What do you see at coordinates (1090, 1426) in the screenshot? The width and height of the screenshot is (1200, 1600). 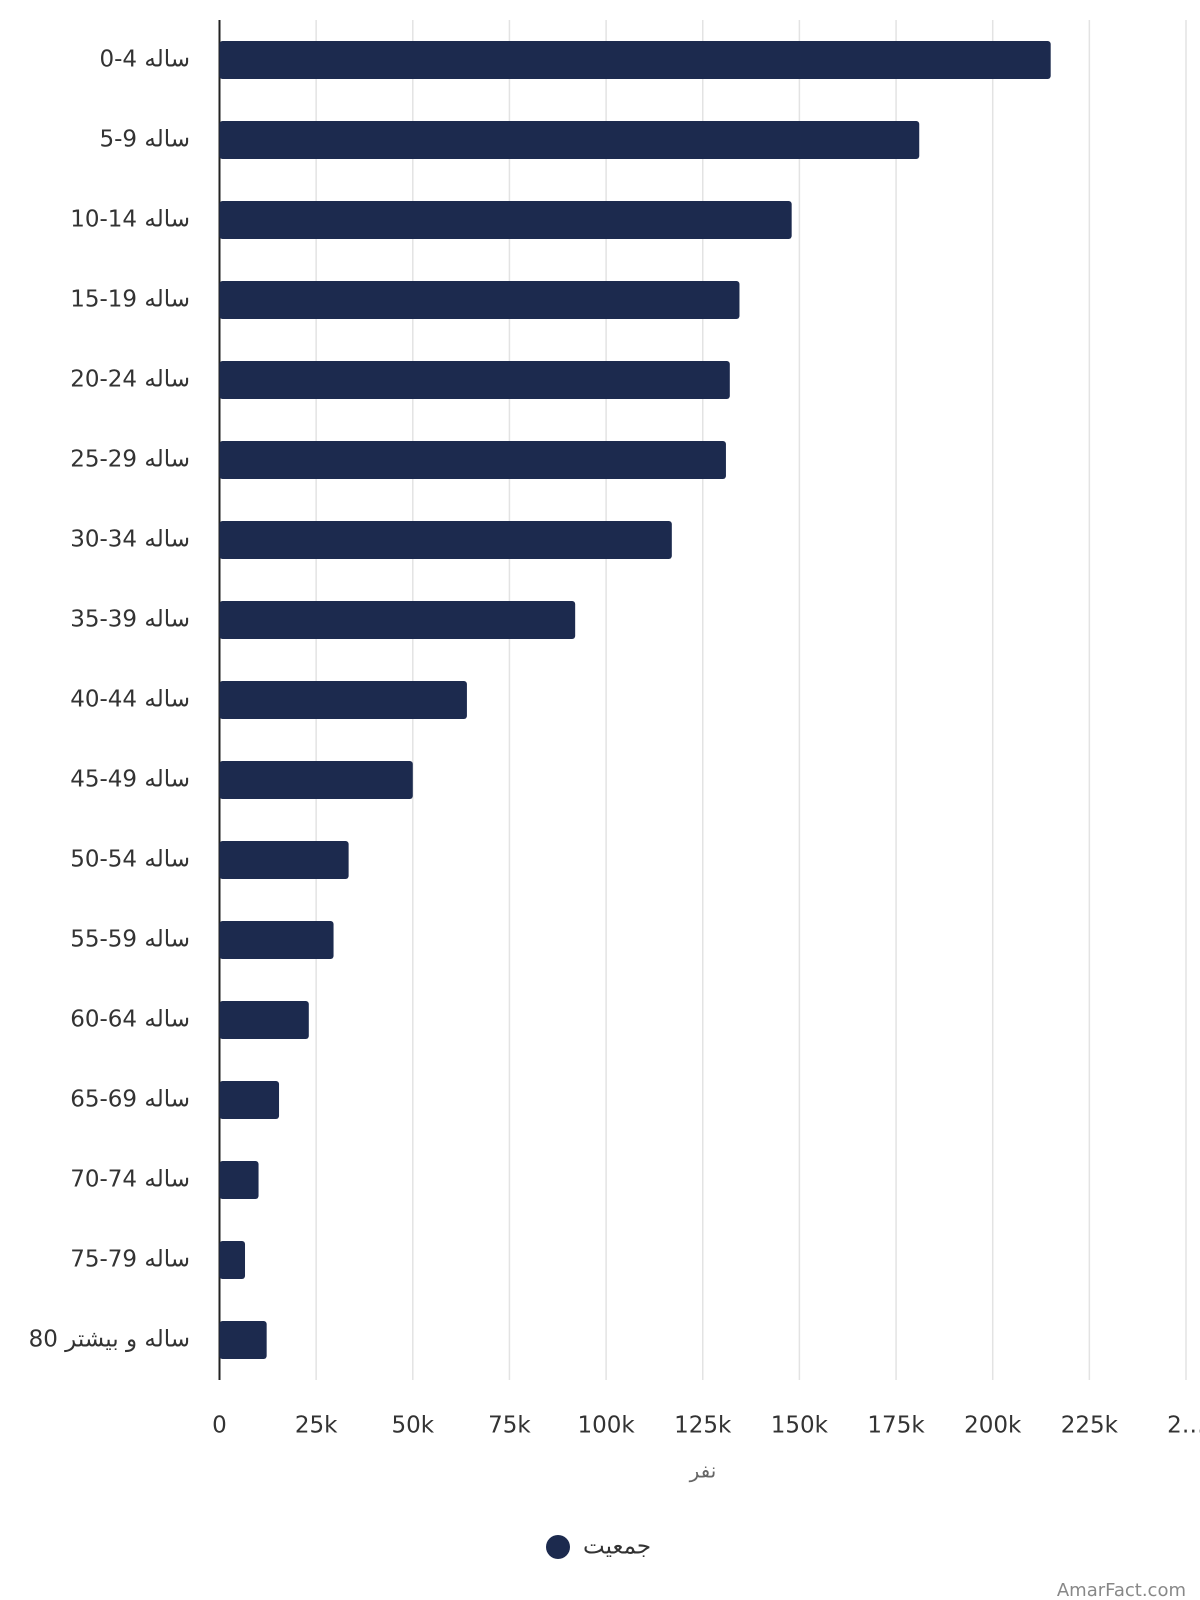 I see `x-tick-label: 225k` at bounding box center [1090, 1426].